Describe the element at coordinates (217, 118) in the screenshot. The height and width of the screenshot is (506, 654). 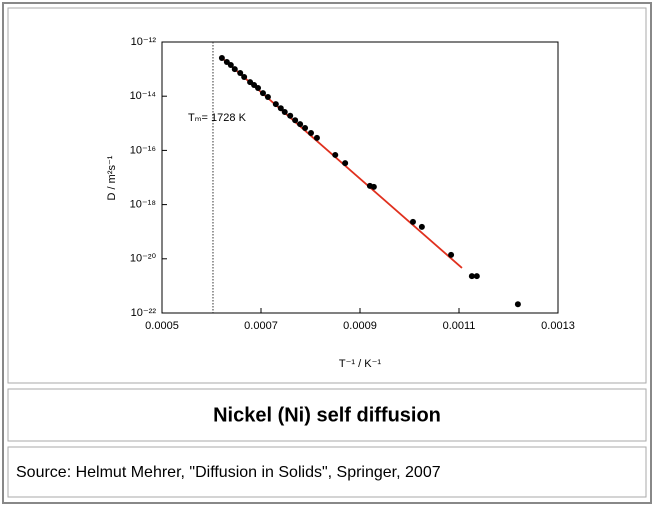
I see `annotation: Tₘ= 1728 K` at that location.